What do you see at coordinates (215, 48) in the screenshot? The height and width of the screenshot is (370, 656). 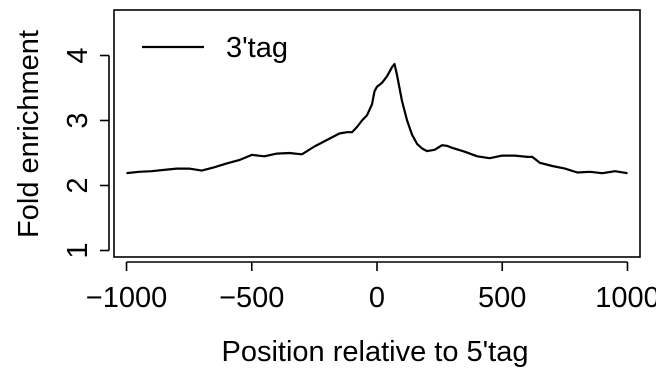 I see `legend: 3'tag` at bounding box center [215, 48].